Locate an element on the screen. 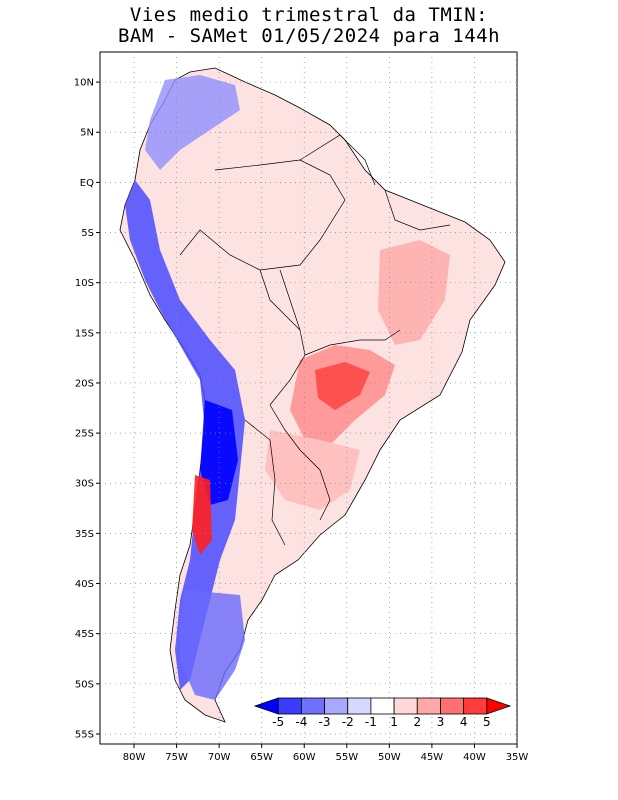 This screenshot has height=800, width=618. lat-tick-label: 45S is located at coordinates (84, 634).